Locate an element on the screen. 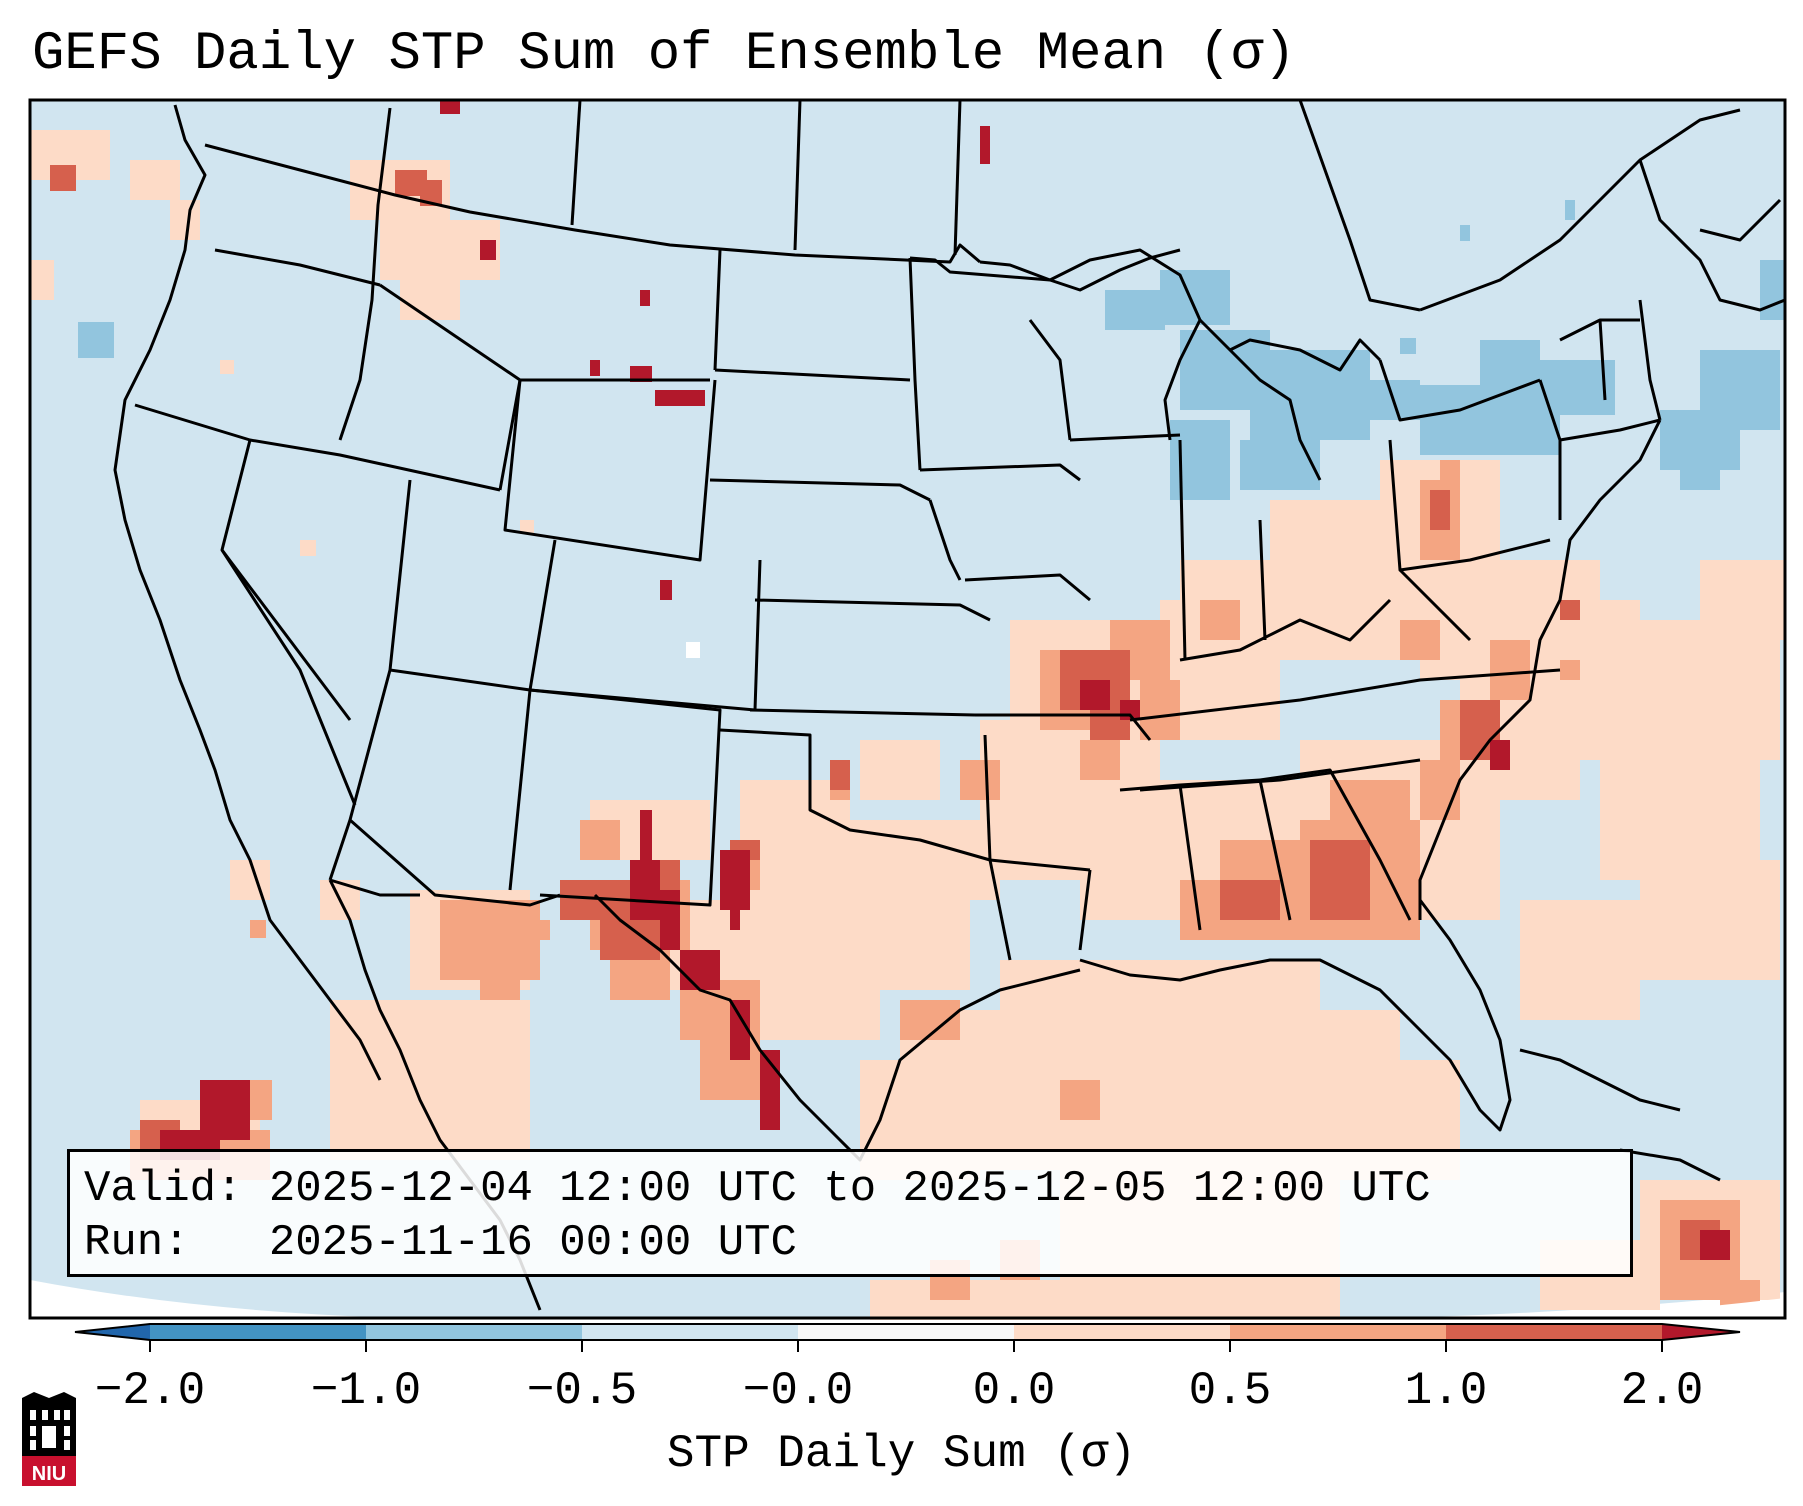 This screenshot has width=1803, height=1506. colorbar is located at coordinates (907, 1337).